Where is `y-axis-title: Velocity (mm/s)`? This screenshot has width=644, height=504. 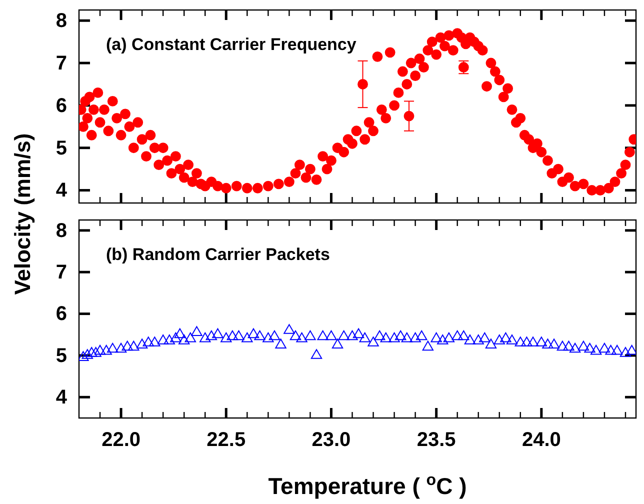
y-axis-title: Velocity (mm/s) is located at coordinates (22, 214).